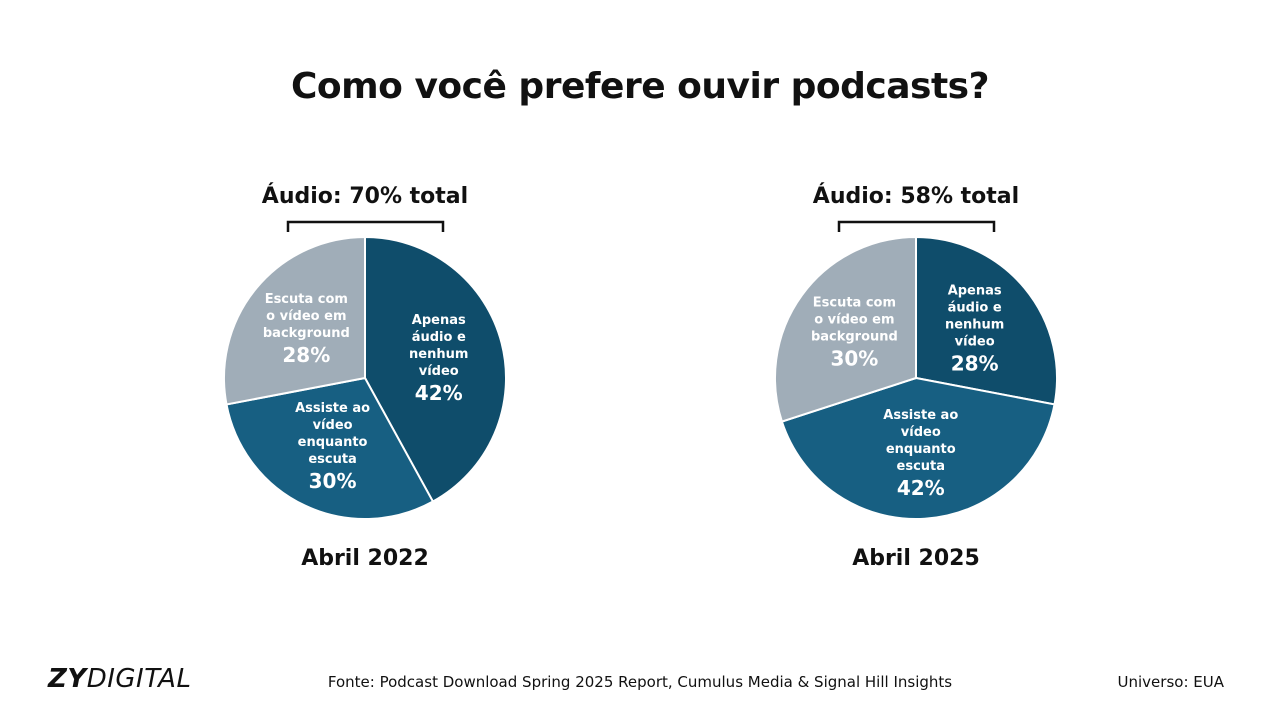  What do you see at coordinates (640, 86) in the screenshot?
I see `chart-title: Como você prefere ouvir podcasts?` at bounding box center [640, 86].